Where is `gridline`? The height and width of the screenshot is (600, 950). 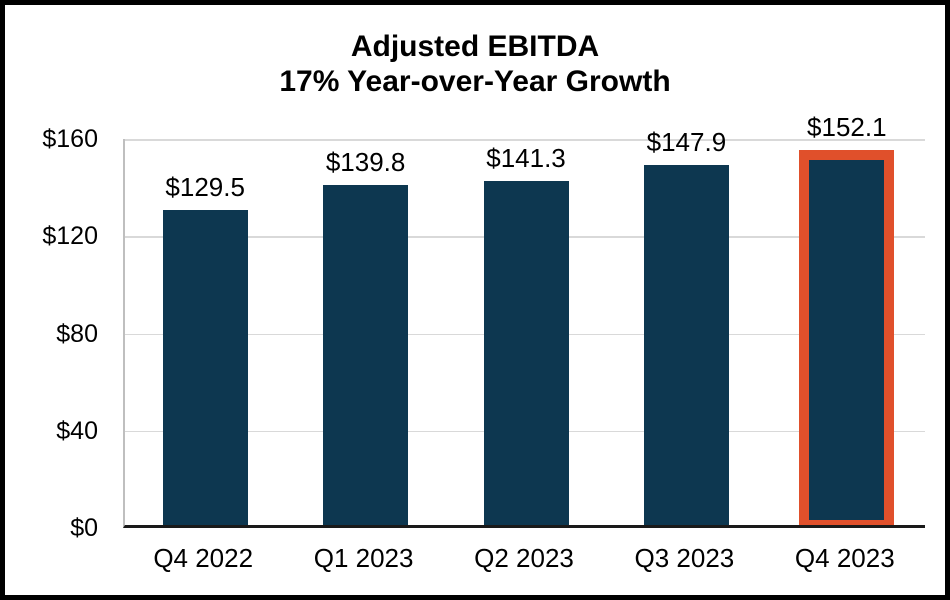
gridline is located at coordinates (525, 140).